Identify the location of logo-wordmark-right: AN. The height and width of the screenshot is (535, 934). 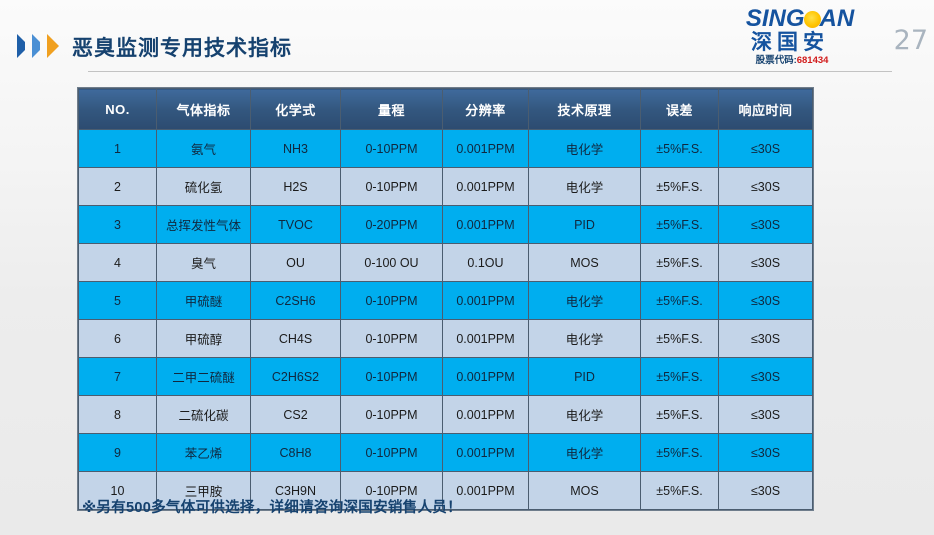
(837, 18).